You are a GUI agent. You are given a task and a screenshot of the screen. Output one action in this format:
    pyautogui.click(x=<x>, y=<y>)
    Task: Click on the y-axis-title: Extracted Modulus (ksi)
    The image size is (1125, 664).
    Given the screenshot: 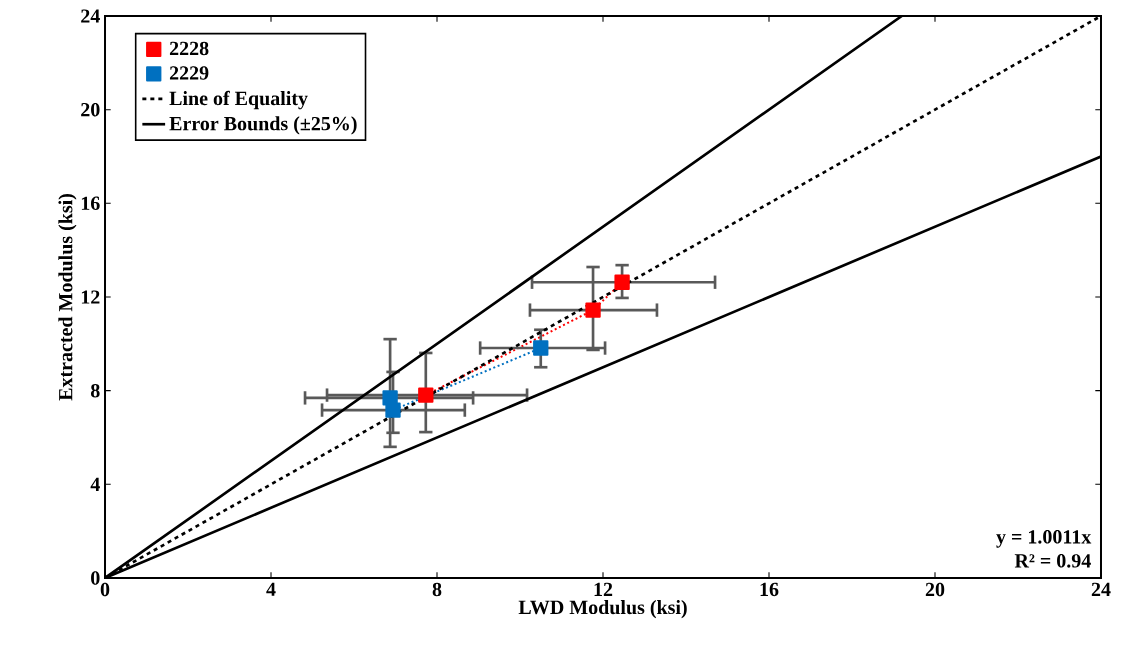 What is the action you would take?
    pyautogui.click(x=67, y=297)
    